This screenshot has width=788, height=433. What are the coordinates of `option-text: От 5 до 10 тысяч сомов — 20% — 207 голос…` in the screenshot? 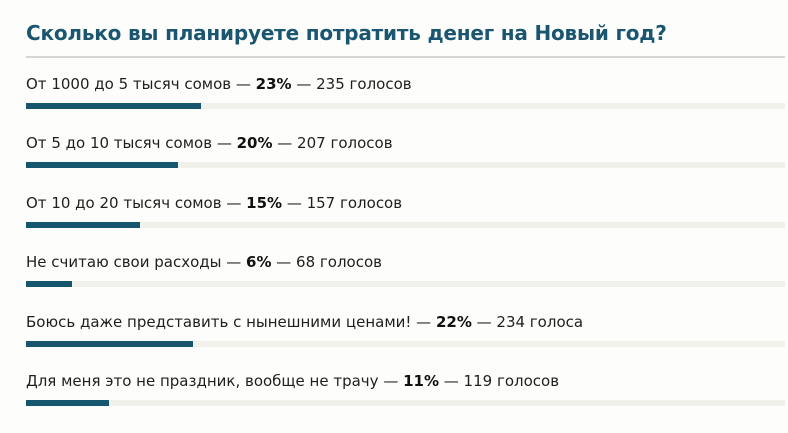 It's located at (209, 143).